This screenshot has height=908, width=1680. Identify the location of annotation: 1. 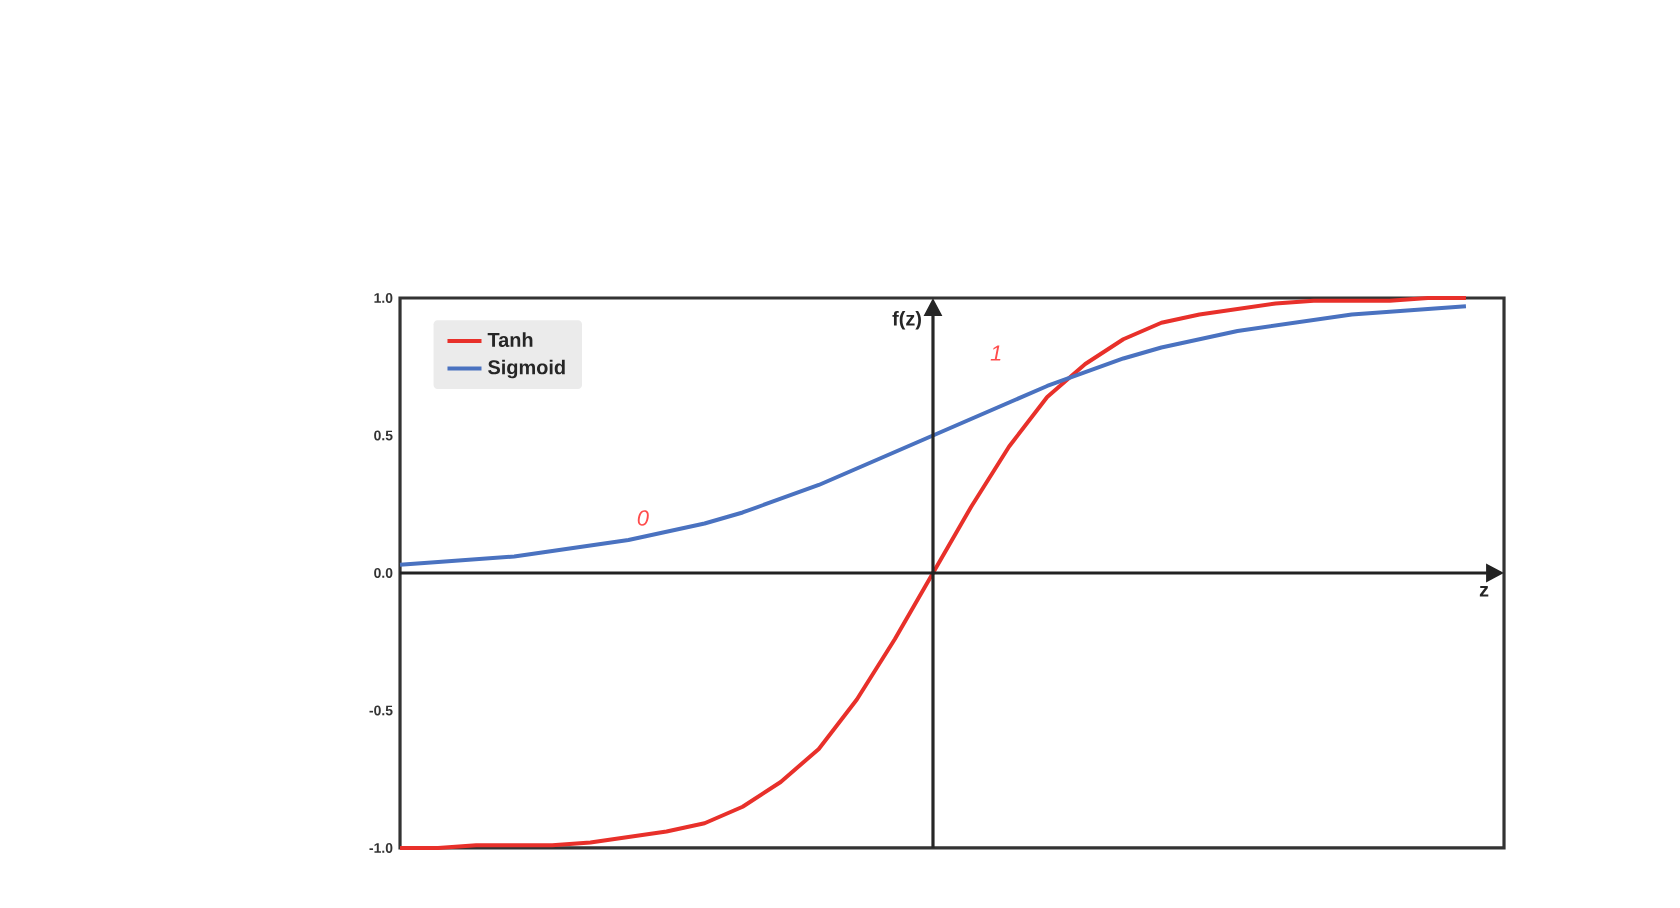
(995, 353).